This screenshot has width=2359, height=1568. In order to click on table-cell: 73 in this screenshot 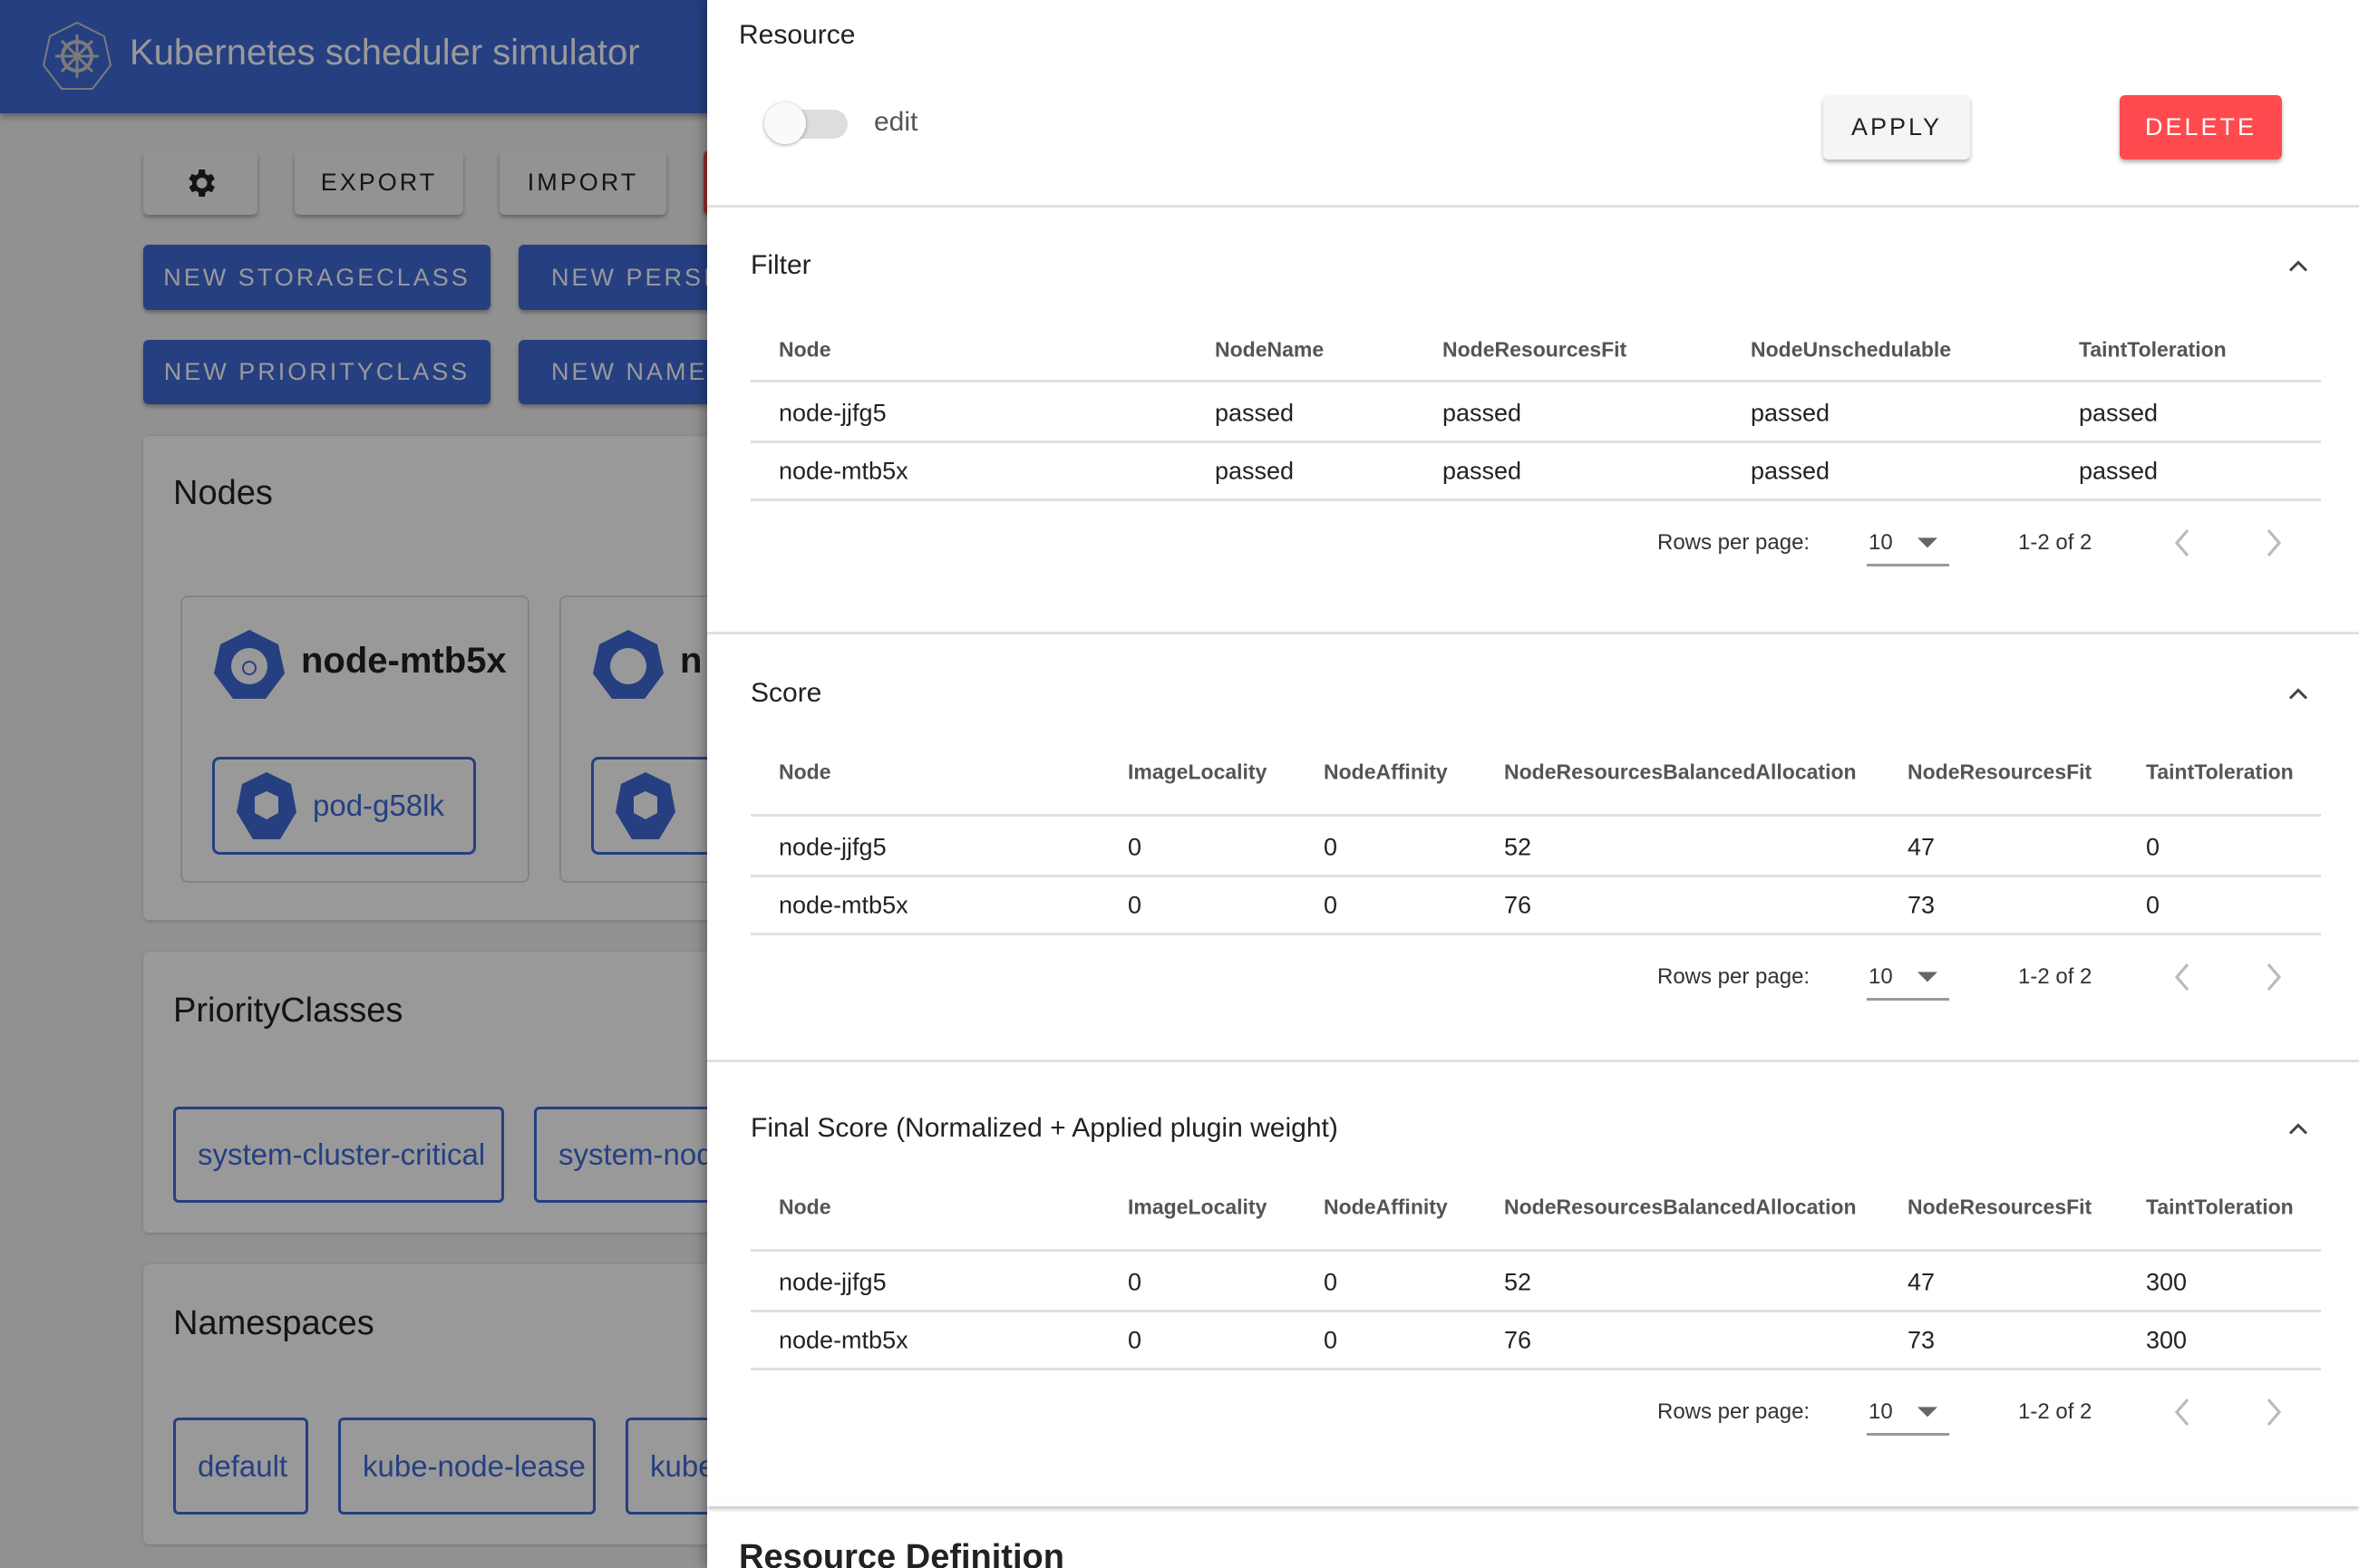, I will do `click(1922, 1339)`.